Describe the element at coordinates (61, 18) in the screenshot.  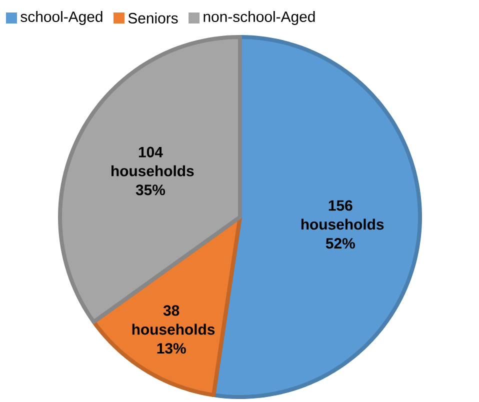
I see `legend-label: school-Aged` at that location.